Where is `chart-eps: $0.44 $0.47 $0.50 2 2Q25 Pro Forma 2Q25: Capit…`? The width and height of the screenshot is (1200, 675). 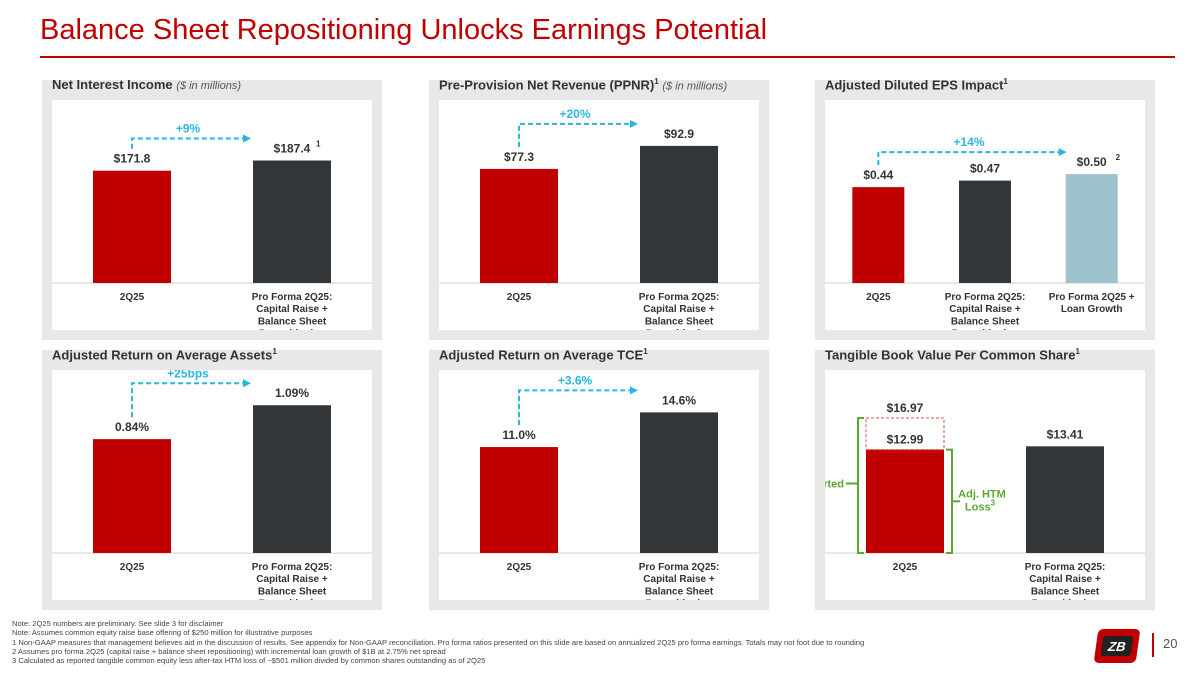
chart-eps: $0.44 $0.47 $0.50 2 2Q25 Pro Forma 2Q25: Capit… is located at coordinates (985, 215).